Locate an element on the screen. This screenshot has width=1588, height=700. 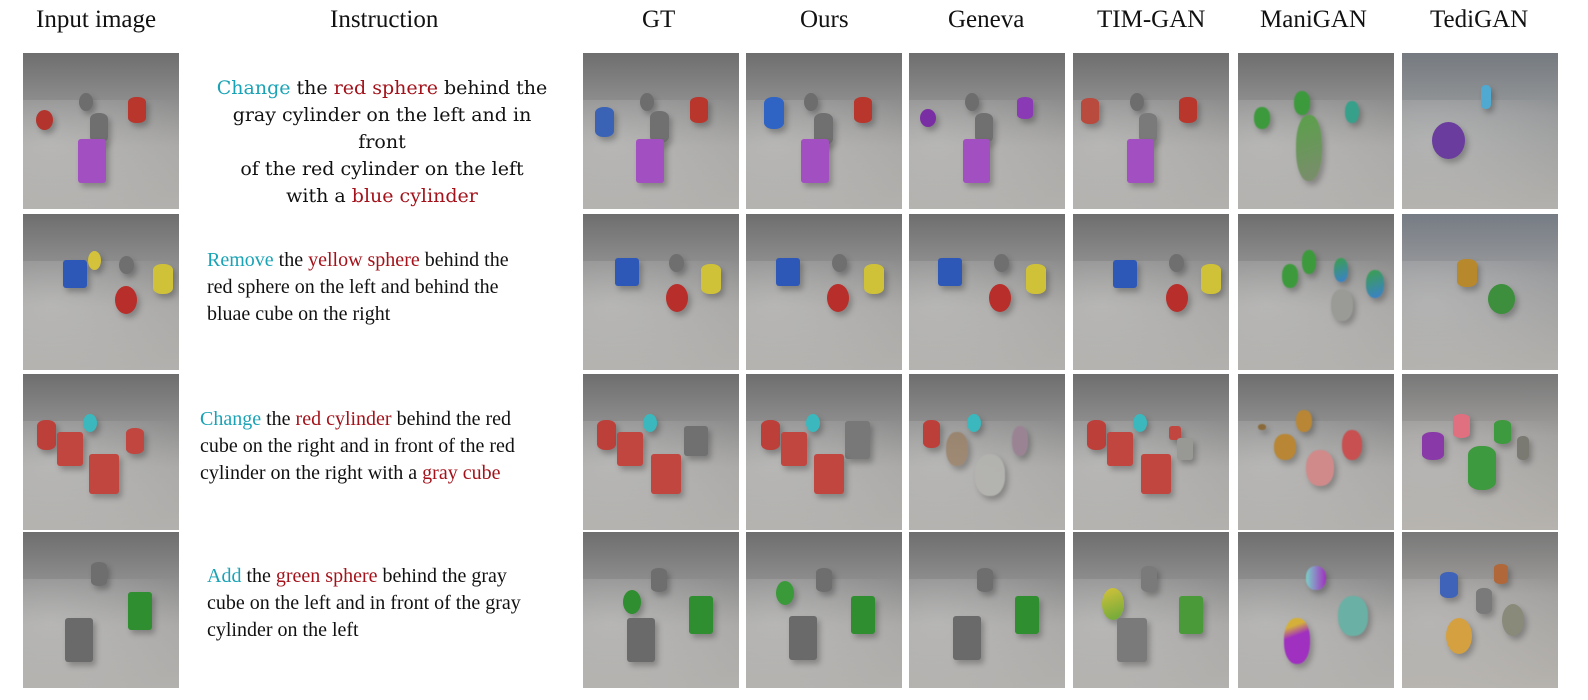
row2-geneva-image is located at coordinates (987, 292).